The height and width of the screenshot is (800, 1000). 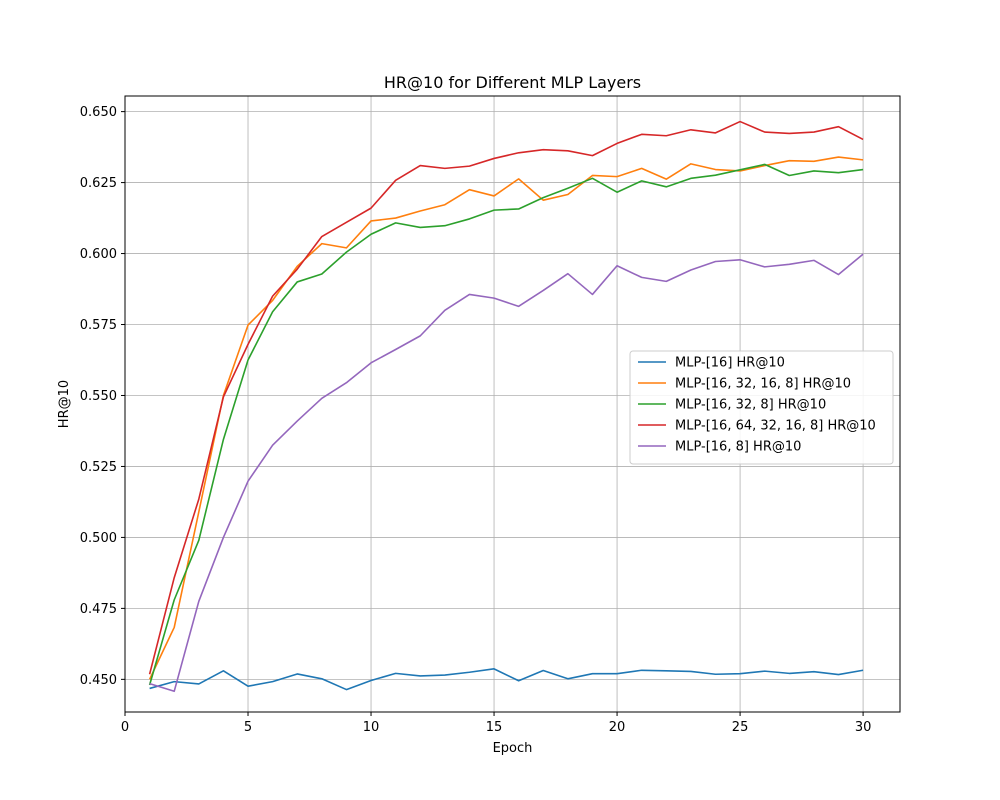 What do you see at coordinates (513, 748) in the screenshot?
I see `x-axis-title: Epoch` at bounding box center [513, 748].